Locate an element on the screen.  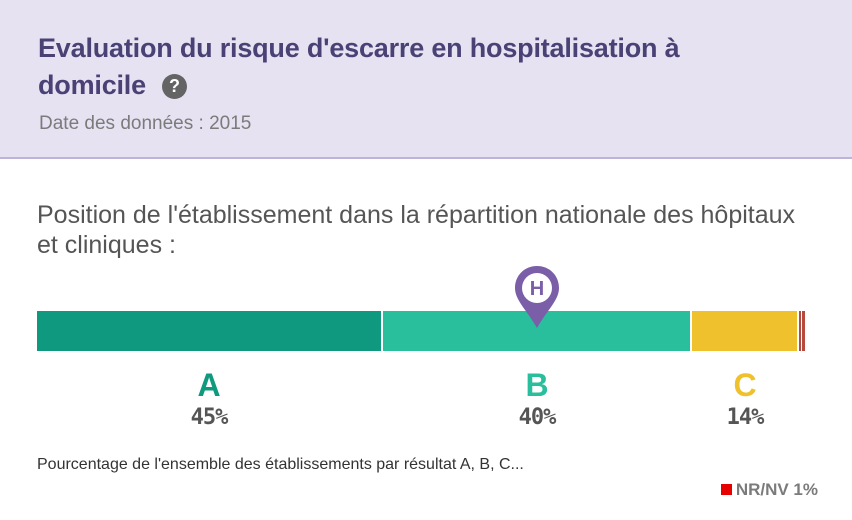
grade-percent-b: 40% is located at coordinates (537, 417).